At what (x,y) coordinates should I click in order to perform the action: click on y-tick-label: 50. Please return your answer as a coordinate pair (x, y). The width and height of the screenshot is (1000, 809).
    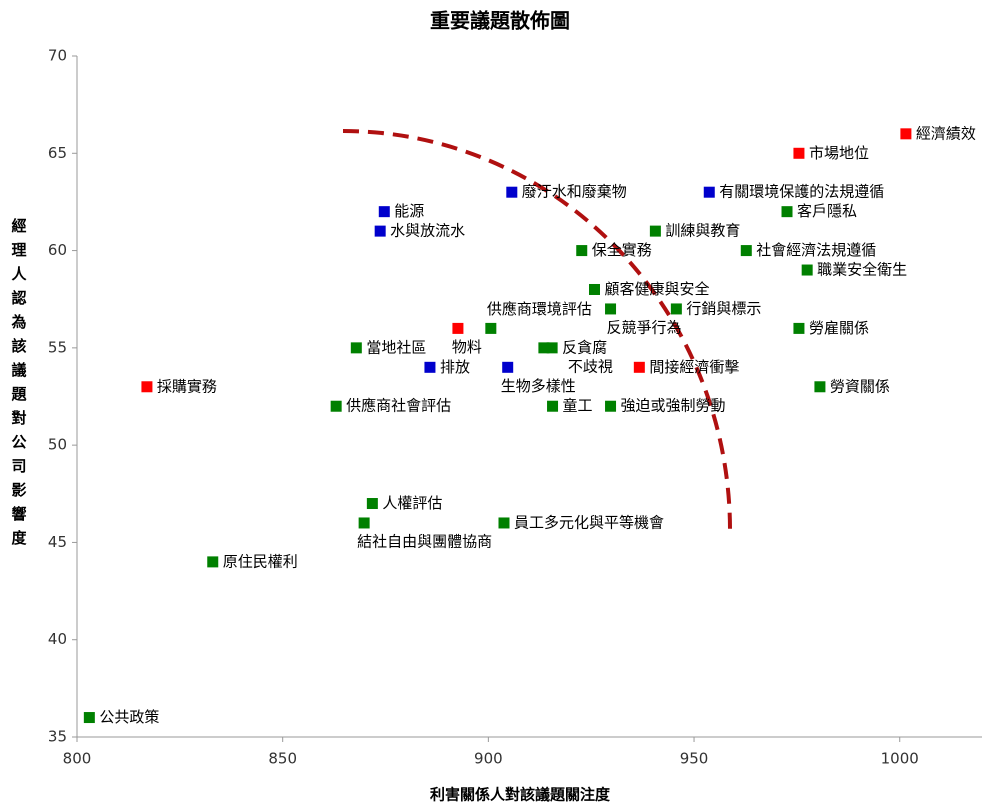
    Looking at the image, I should click on (57, 445).